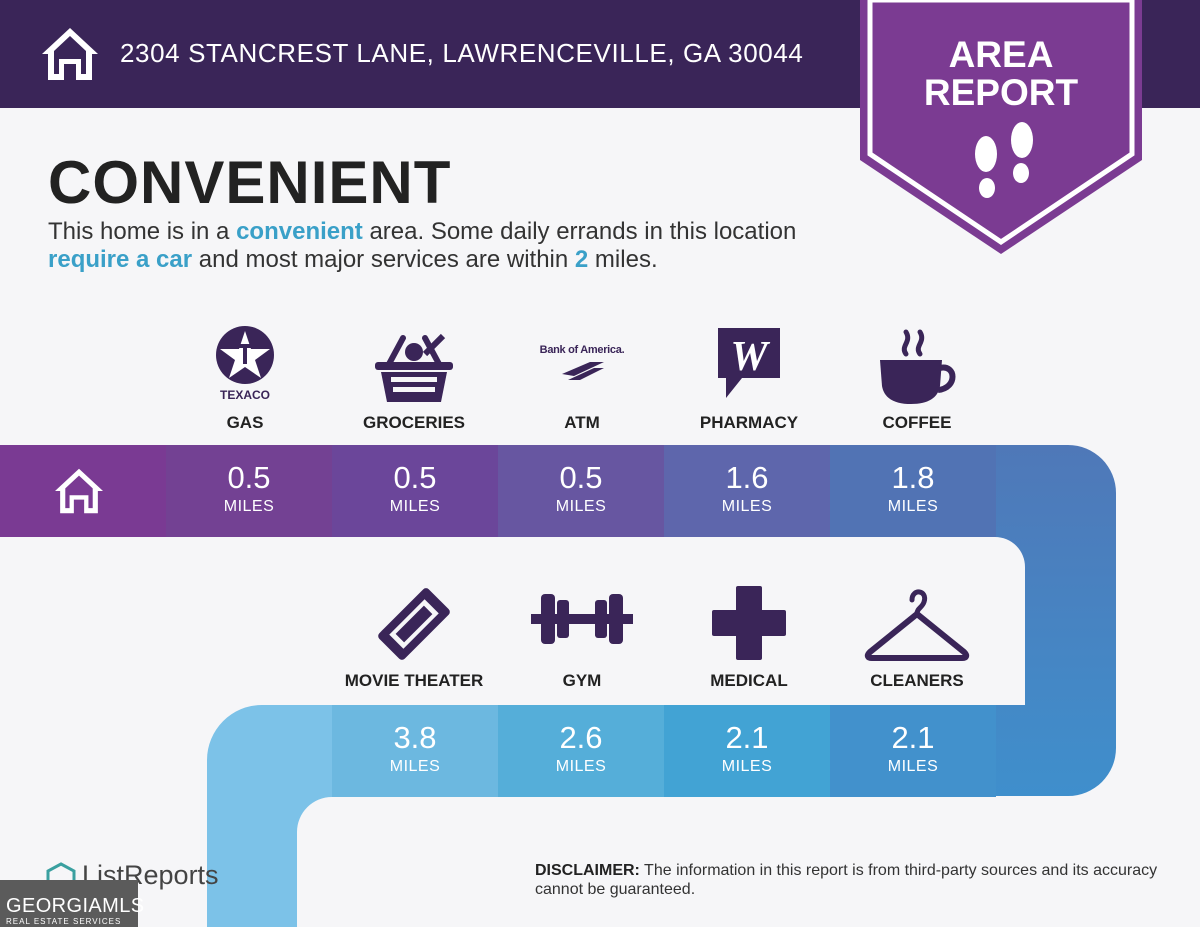  Describe the element at coordinates (749, 422) in the screenshot. I see `category-label-pharmacy: PHARMACY` at that location.